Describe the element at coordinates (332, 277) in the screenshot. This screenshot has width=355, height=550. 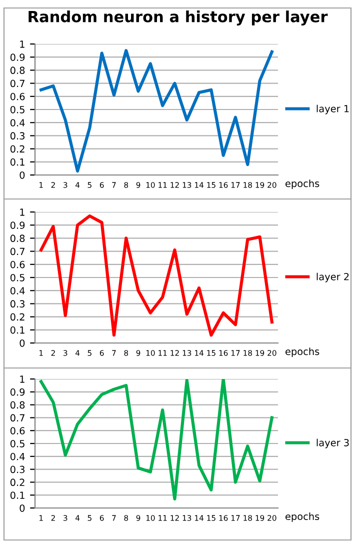
I see `legend-label: layer 2` at that location.